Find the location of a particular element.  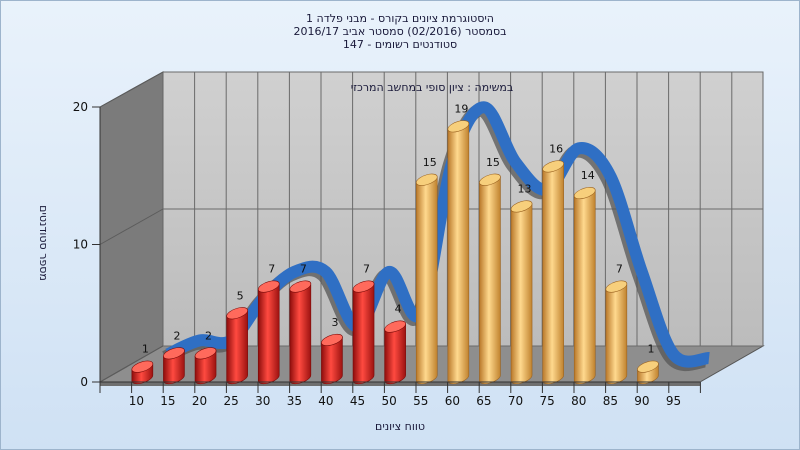

bar-value-label-45: 7 is located at coordinates (366, 269).